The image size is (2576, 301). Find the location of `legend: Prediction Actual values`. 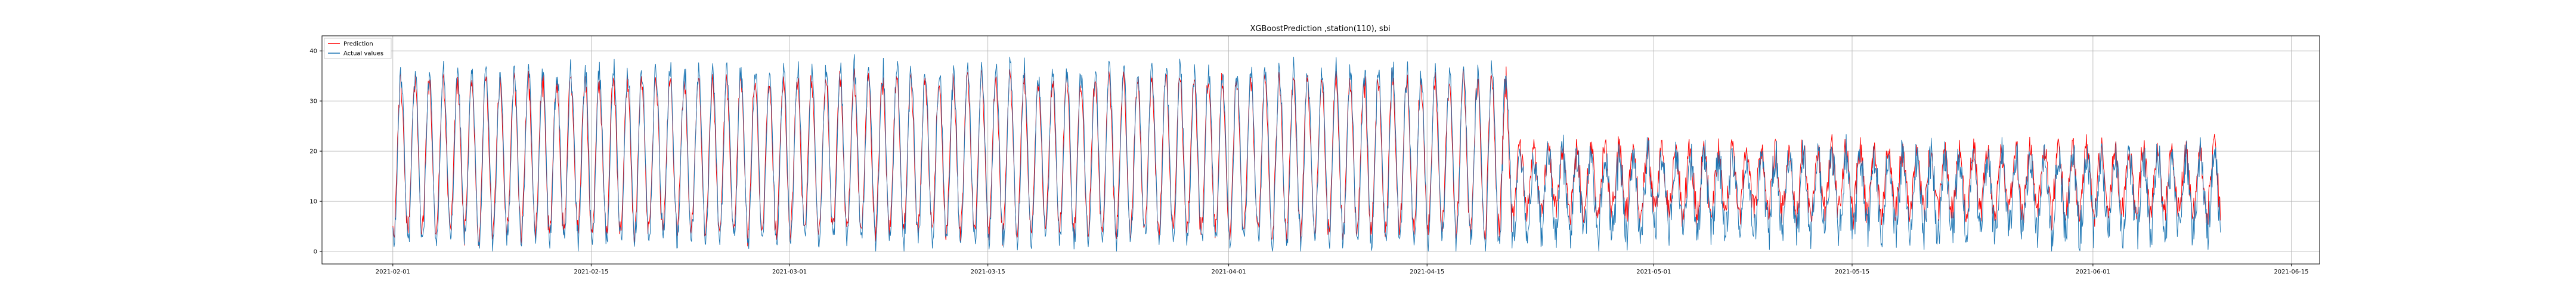

legend: Prediction Actual values is located at coordinates (358, 49).